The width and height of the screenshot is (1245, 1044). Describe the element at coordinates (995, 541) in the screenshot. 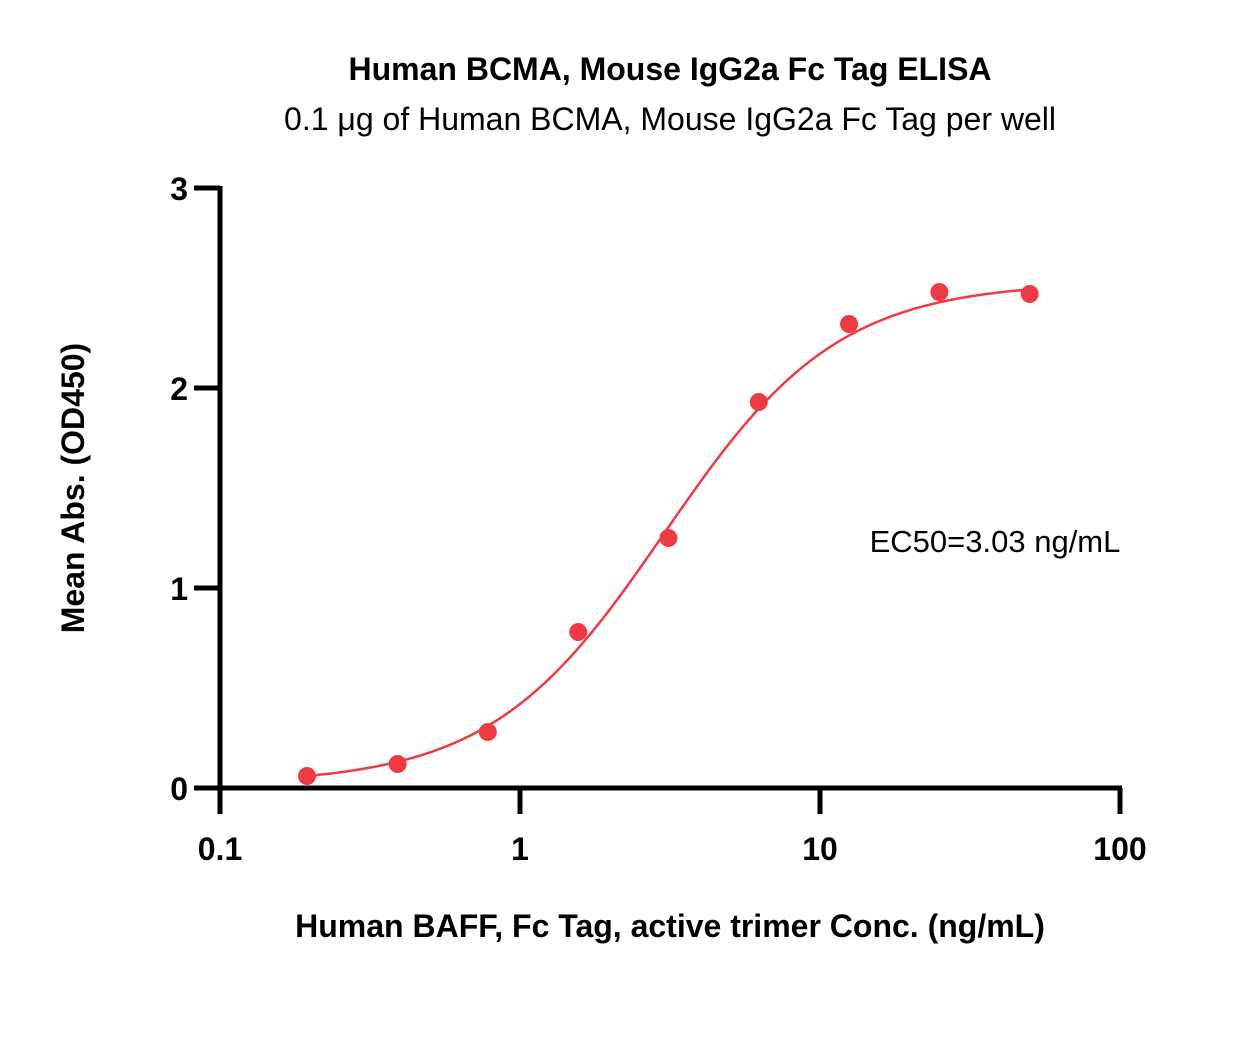

I see `ec50-annotation: EC50=3.03 ng/mL` at that location.